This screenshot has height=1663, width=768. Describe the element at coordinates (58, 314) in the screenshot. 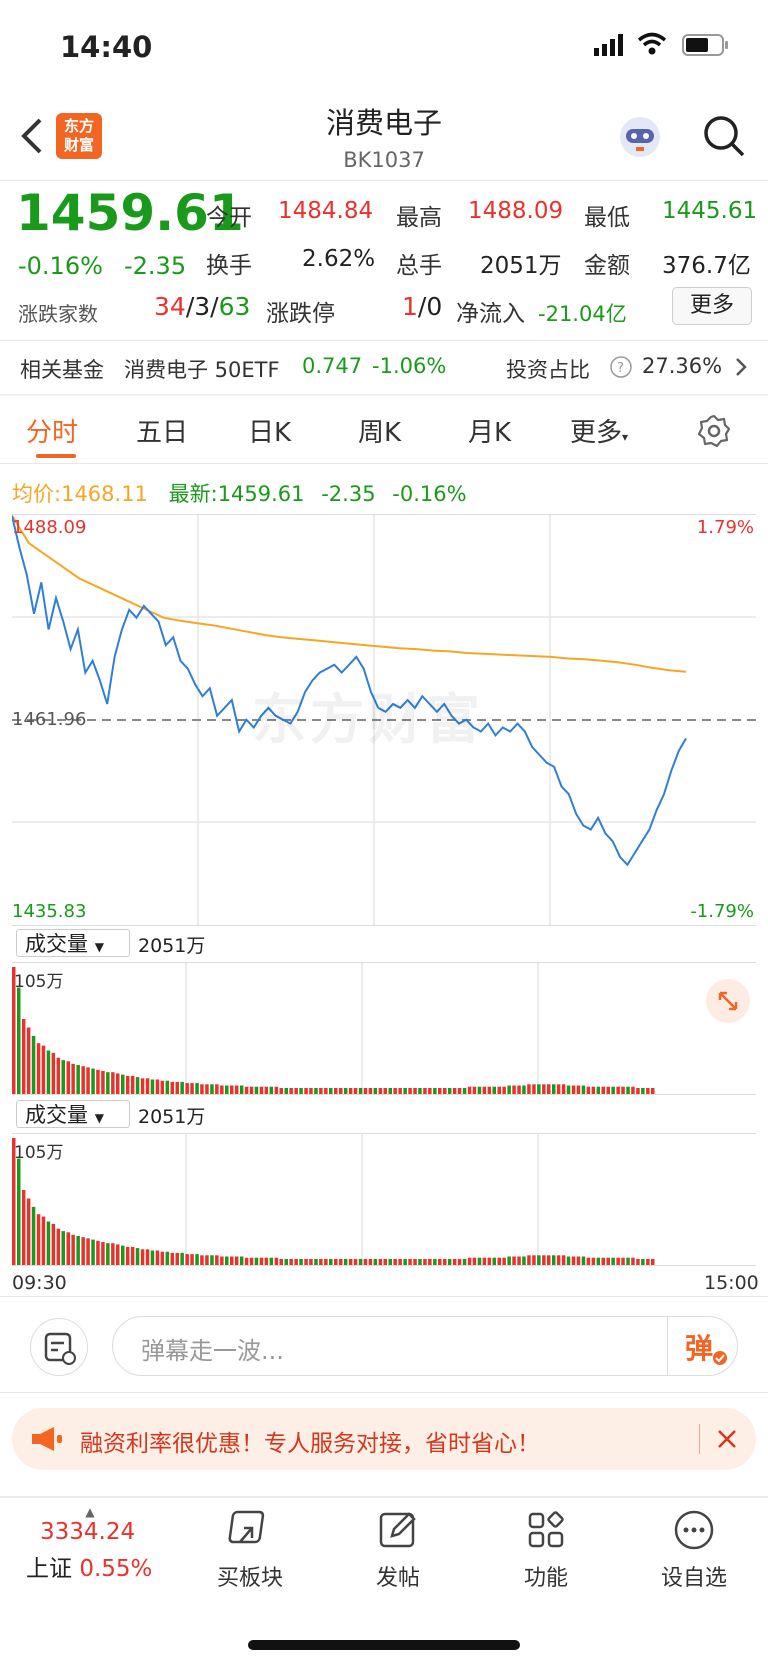

I see `updown-label: 涨跌家数` at that location.